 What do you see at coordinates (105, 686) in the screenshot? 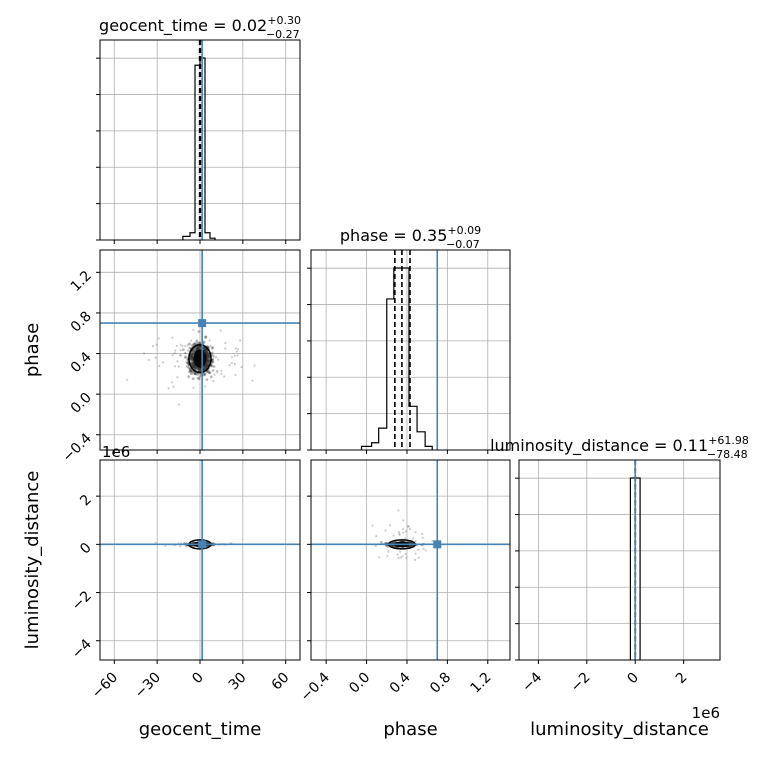
I see `x-tick-label: −60` at bounding box center [105, 686].